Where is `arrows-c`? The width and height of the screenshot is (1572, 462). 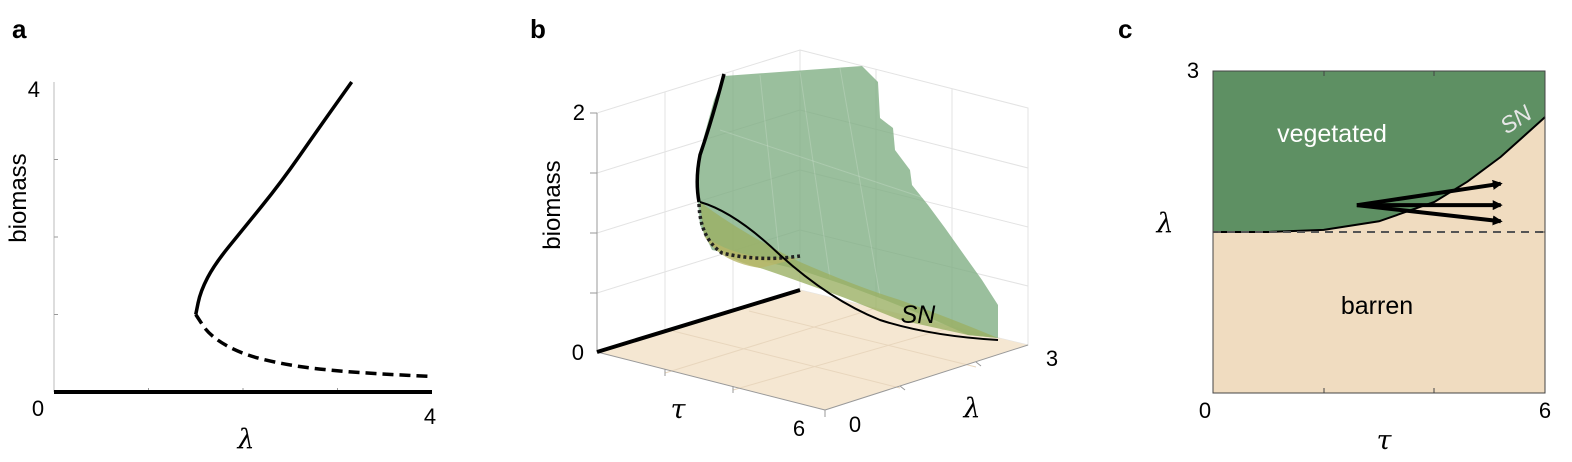
arrows-c is located at coordinates (1429, 202).